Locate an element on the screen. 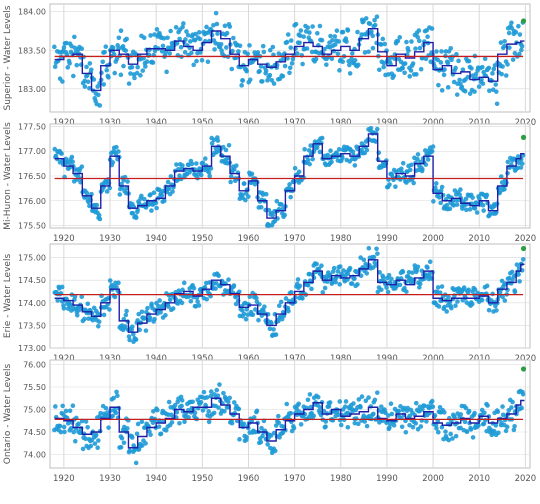  x-tick-label: 1920 is located at coordinates (64, 479).